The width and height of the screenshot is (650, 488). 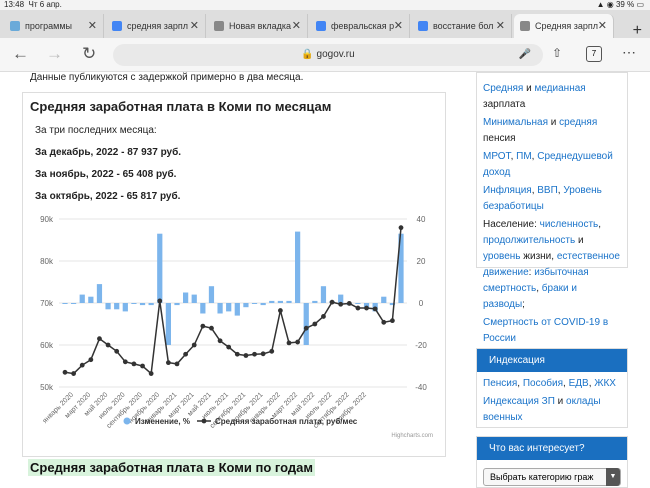 I want to click on sidebar-line: Индексация ЗП и оклады военных, so click(x=552, y=410).